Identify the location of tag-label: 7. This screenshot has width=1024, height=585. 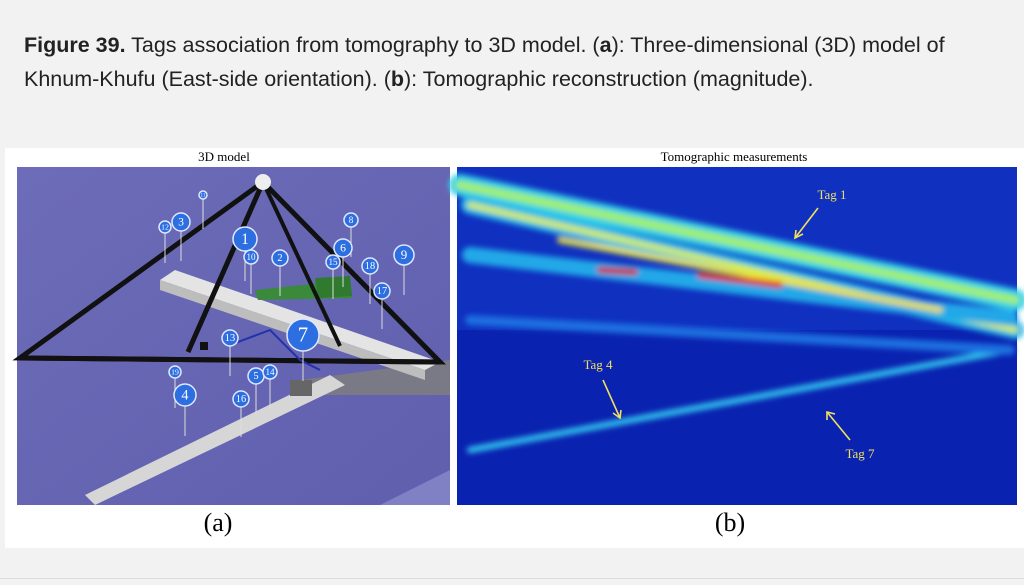
(303, 334).